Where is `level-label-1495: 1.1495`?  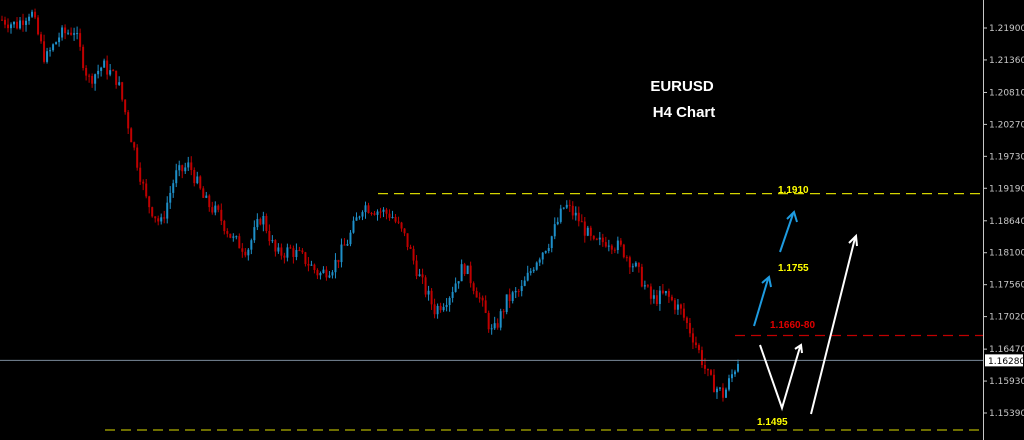 level-label-1495: 1.1495 is located at coordinates (772, 422).